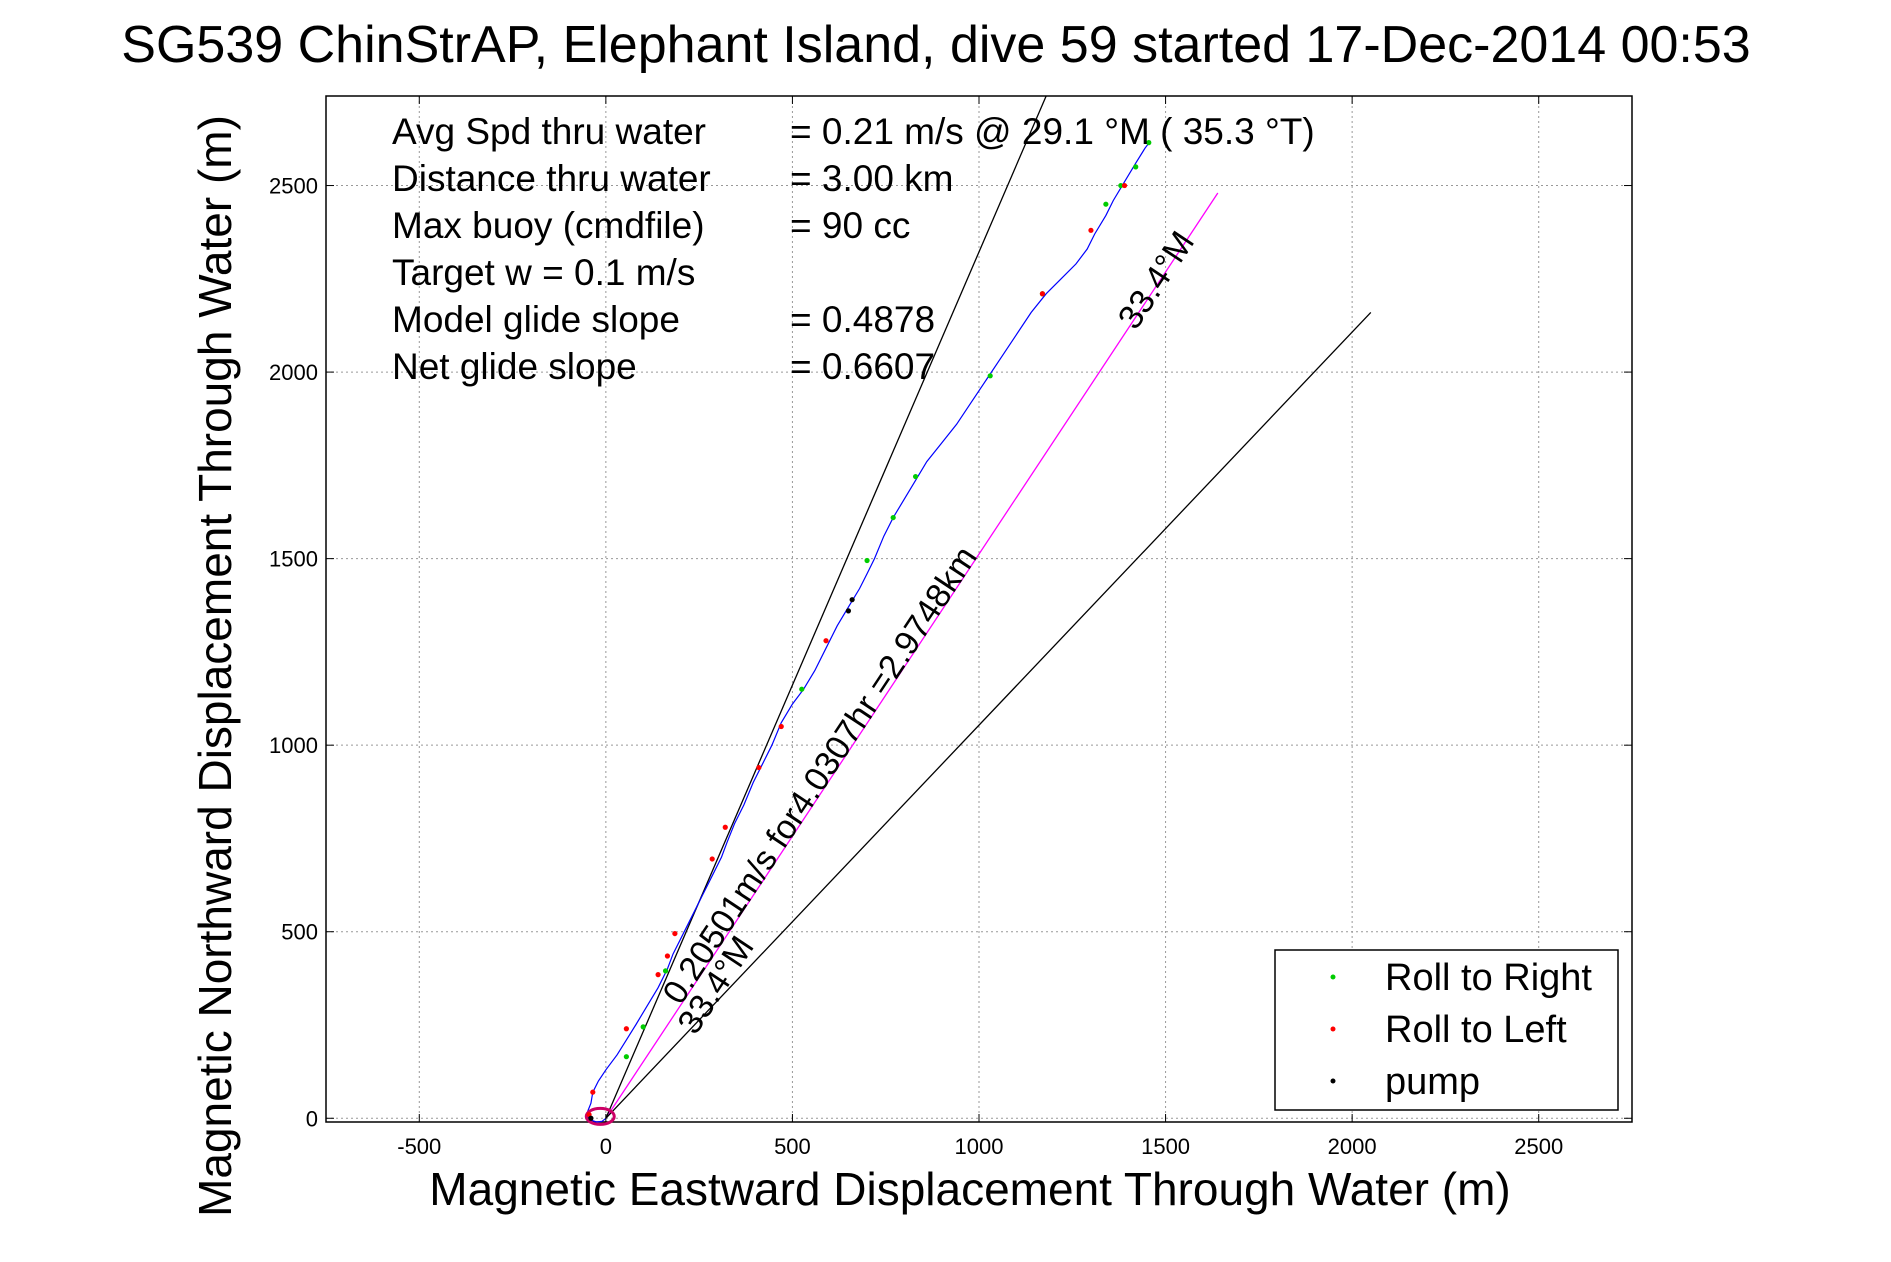 The height and width of the screenshot is (1262, 1891). I want to click on y-tick-label: 500, so click(299, 932).